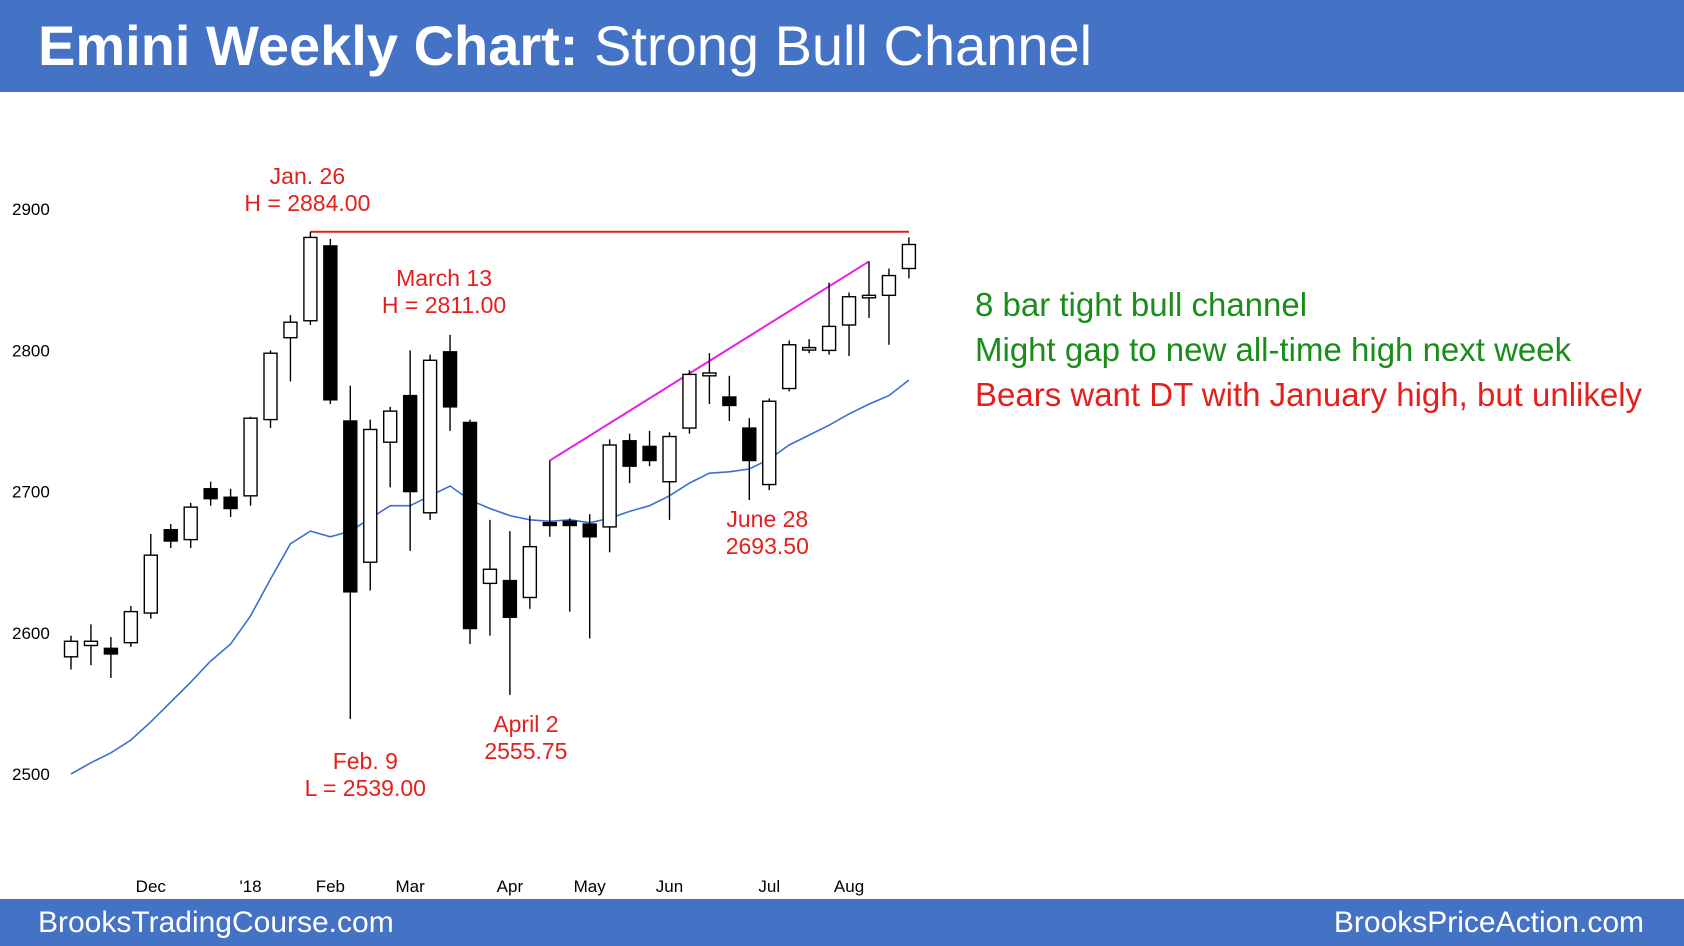  I want to click on title-bold: Emini Weekly Chart:, so click(308, 45).